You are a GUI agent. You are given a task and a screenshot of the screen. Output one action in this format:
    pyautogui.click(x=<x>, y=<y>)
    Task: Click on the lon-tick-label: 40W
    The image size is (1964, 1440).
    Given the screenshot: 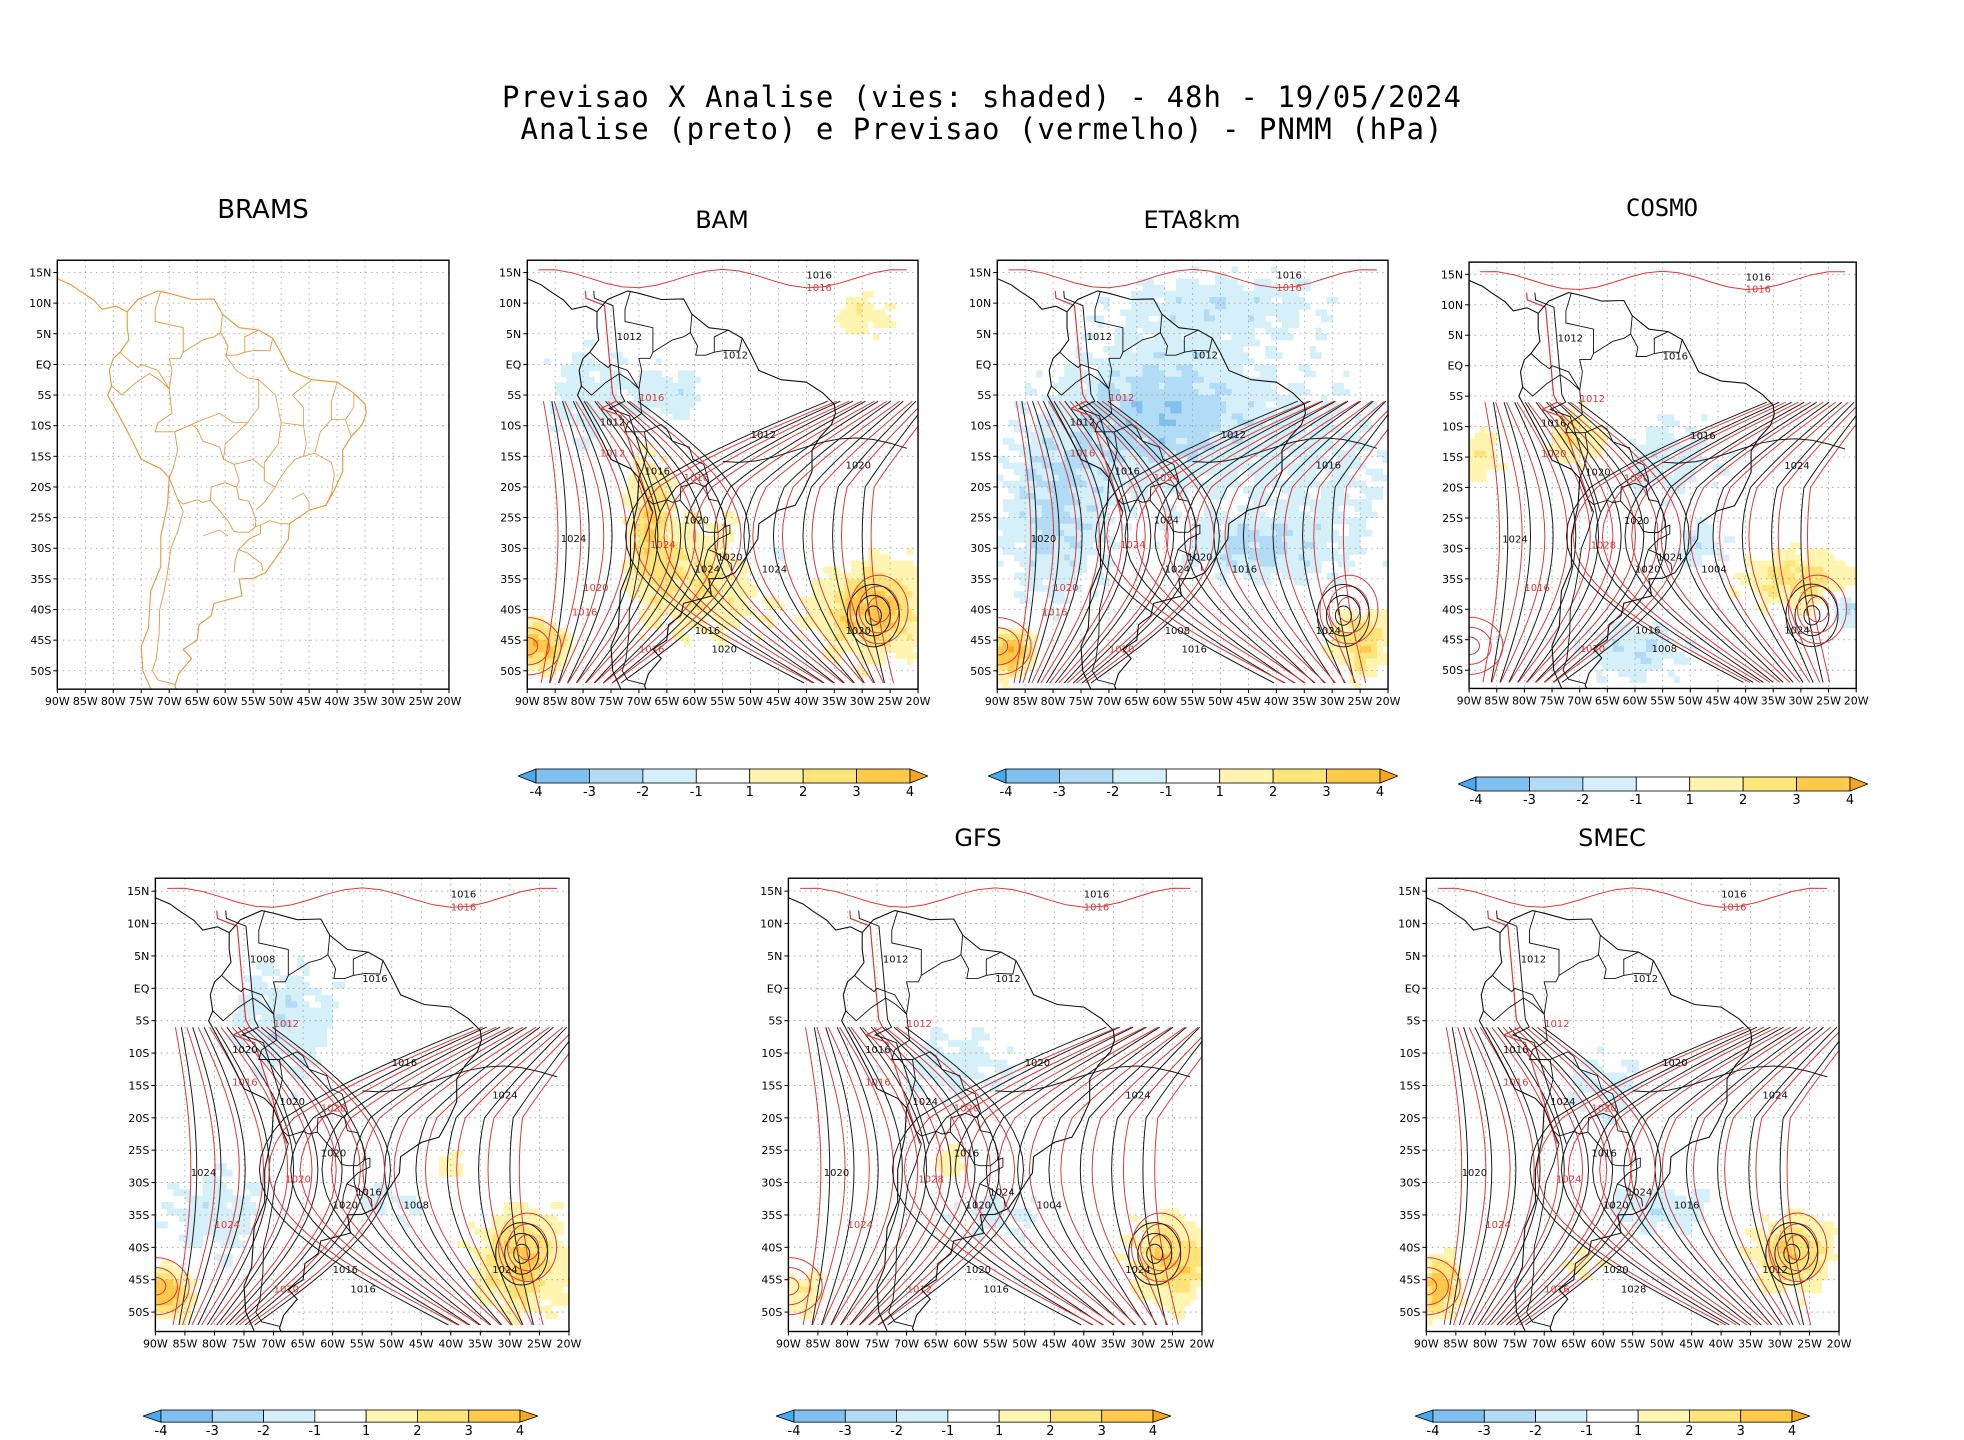 What is the action you would take?
    pyautogui.click(x=337, y=701)
    